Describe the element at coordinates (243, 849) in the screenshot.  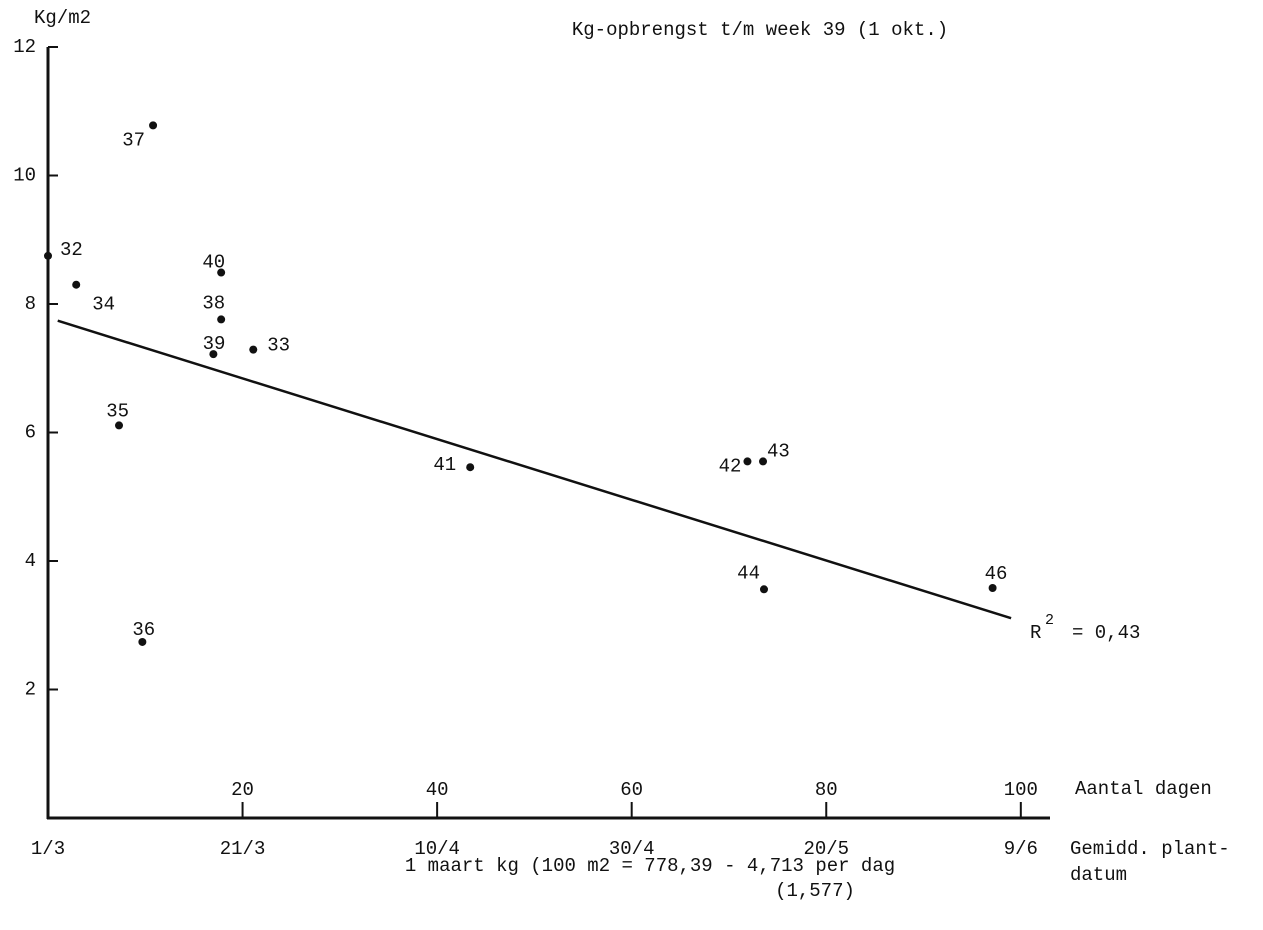
I see `date-tick-label: 21/3` at that location.